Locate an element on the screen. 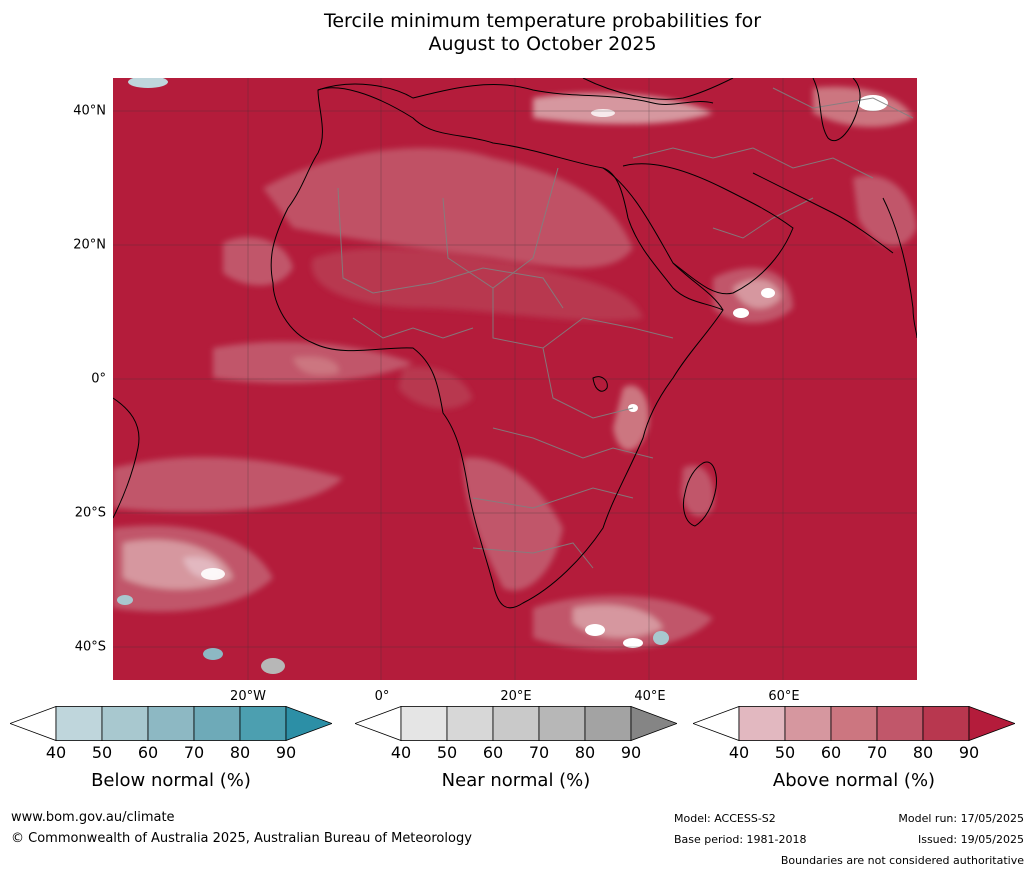 The height and width of the screenshot is (873, 1035). coast-persian-gulf is located at coordinates (823, 213).